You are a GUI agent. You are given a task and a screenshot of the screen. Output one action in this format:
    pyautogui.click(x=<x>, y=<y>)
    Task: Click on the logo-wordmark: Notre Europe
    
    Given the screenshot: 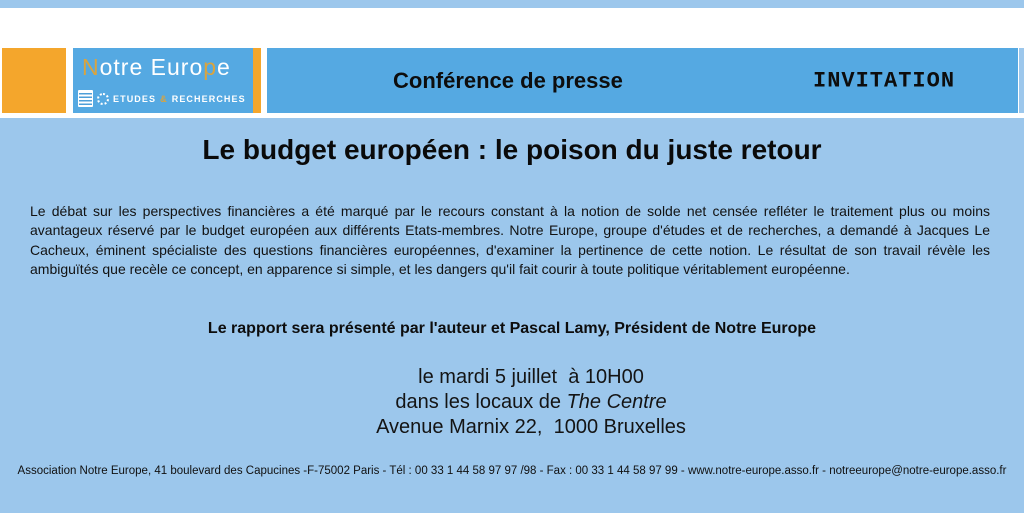 What is the action you would take?
    pyautogui.click(x=156, y=67)
    